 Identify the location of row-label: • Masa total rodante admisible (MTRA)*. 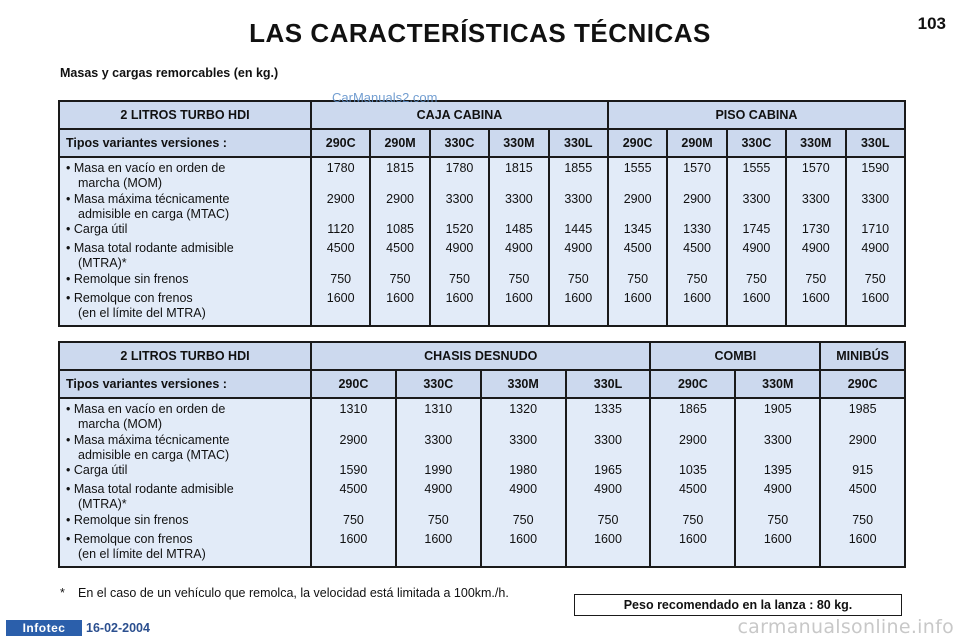
(188, 497).